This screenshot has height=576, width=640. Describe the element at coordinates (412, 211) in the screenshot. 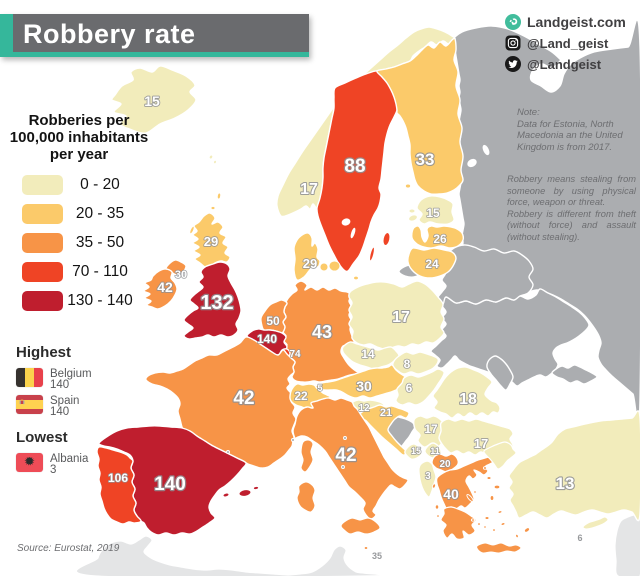

I see `island-hiiumaa` at that location.